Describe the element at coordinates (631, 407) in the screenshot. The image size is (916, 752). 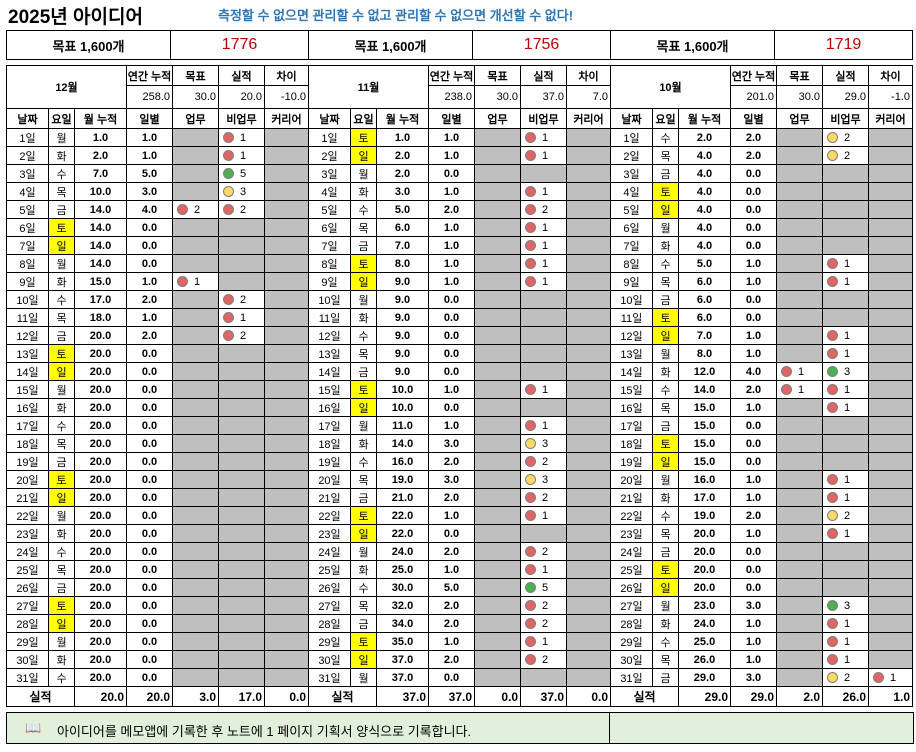
I see `date-cell: 16일` at that location.